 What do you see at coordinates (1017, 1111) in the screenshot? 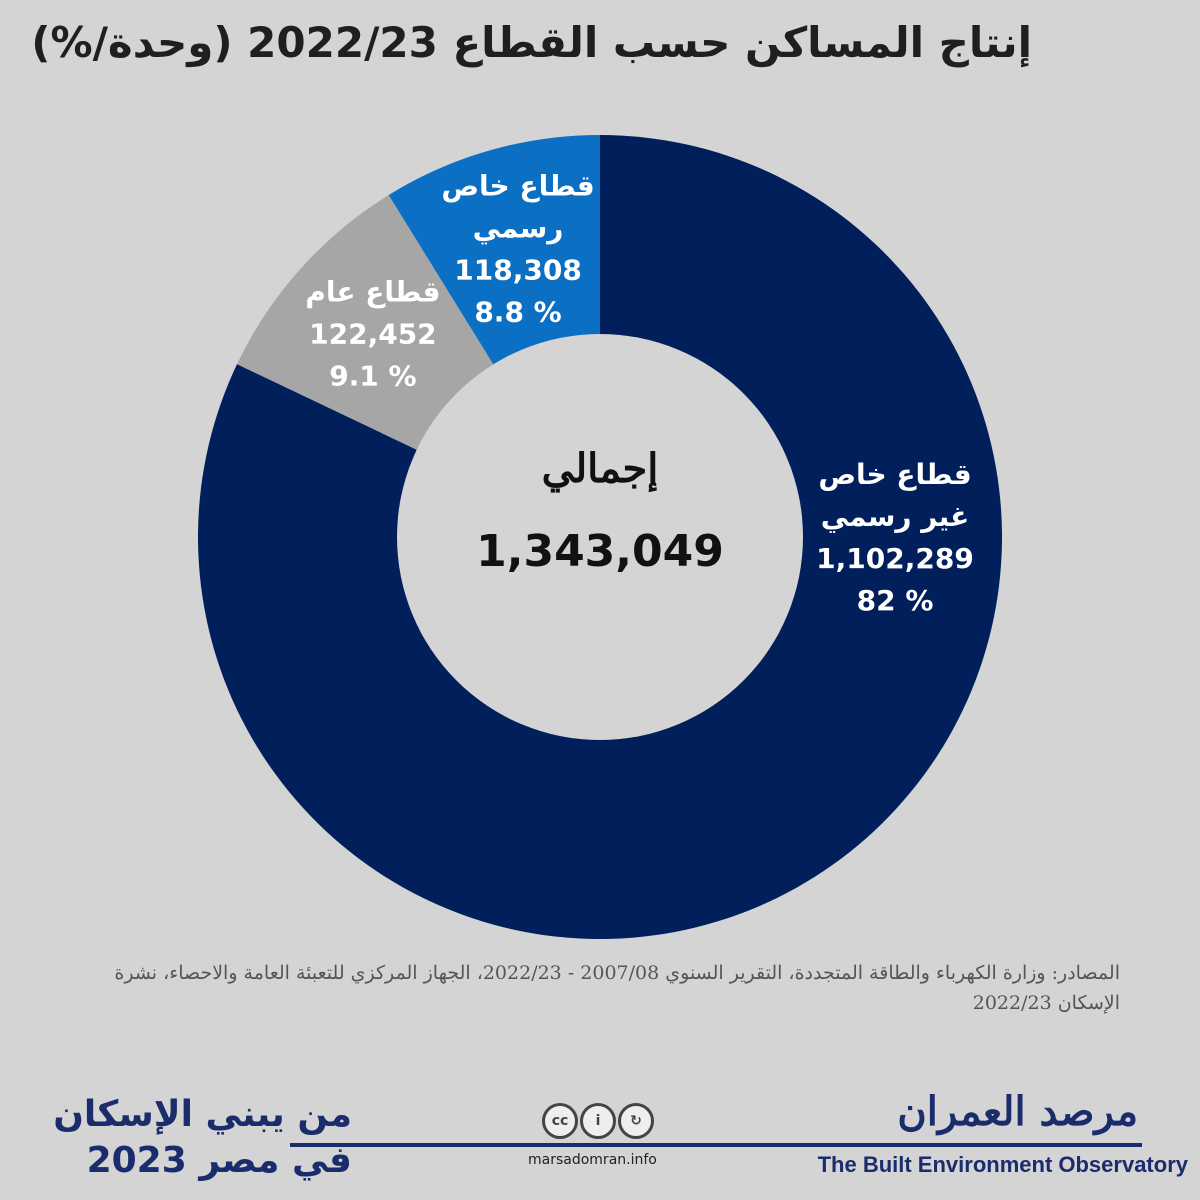
I see `brand-logo-arabic: مرصد العمران` at bounding box center [1017, 1111].